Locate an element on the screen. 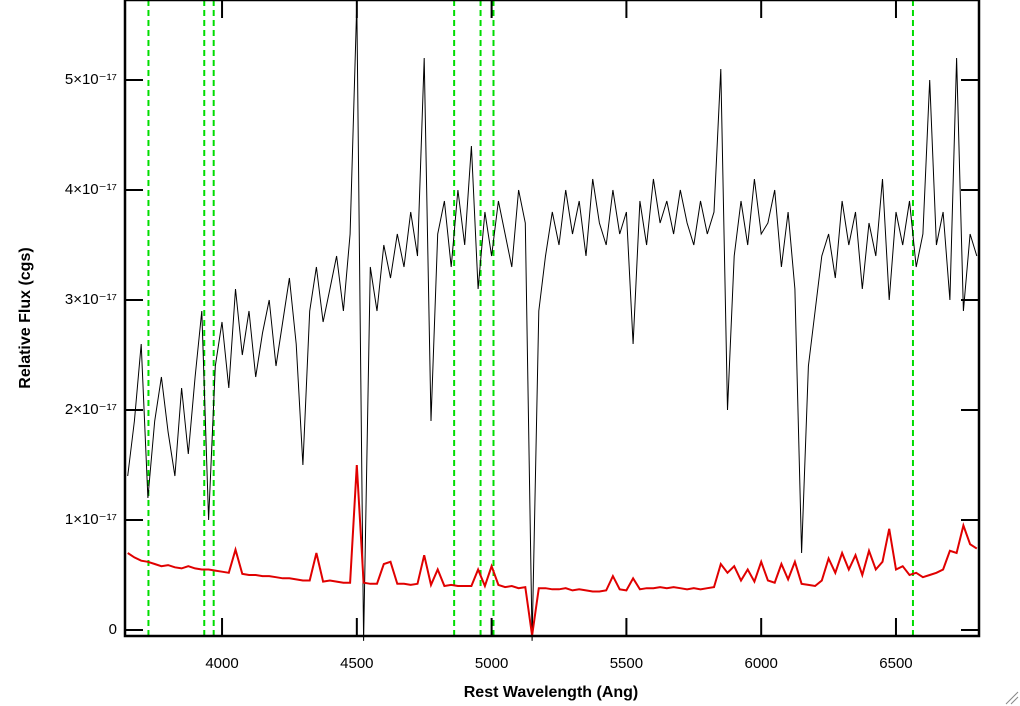 The image size is (1020, 706). x-tick-label: 6000 is located at coordinates (760, 663).